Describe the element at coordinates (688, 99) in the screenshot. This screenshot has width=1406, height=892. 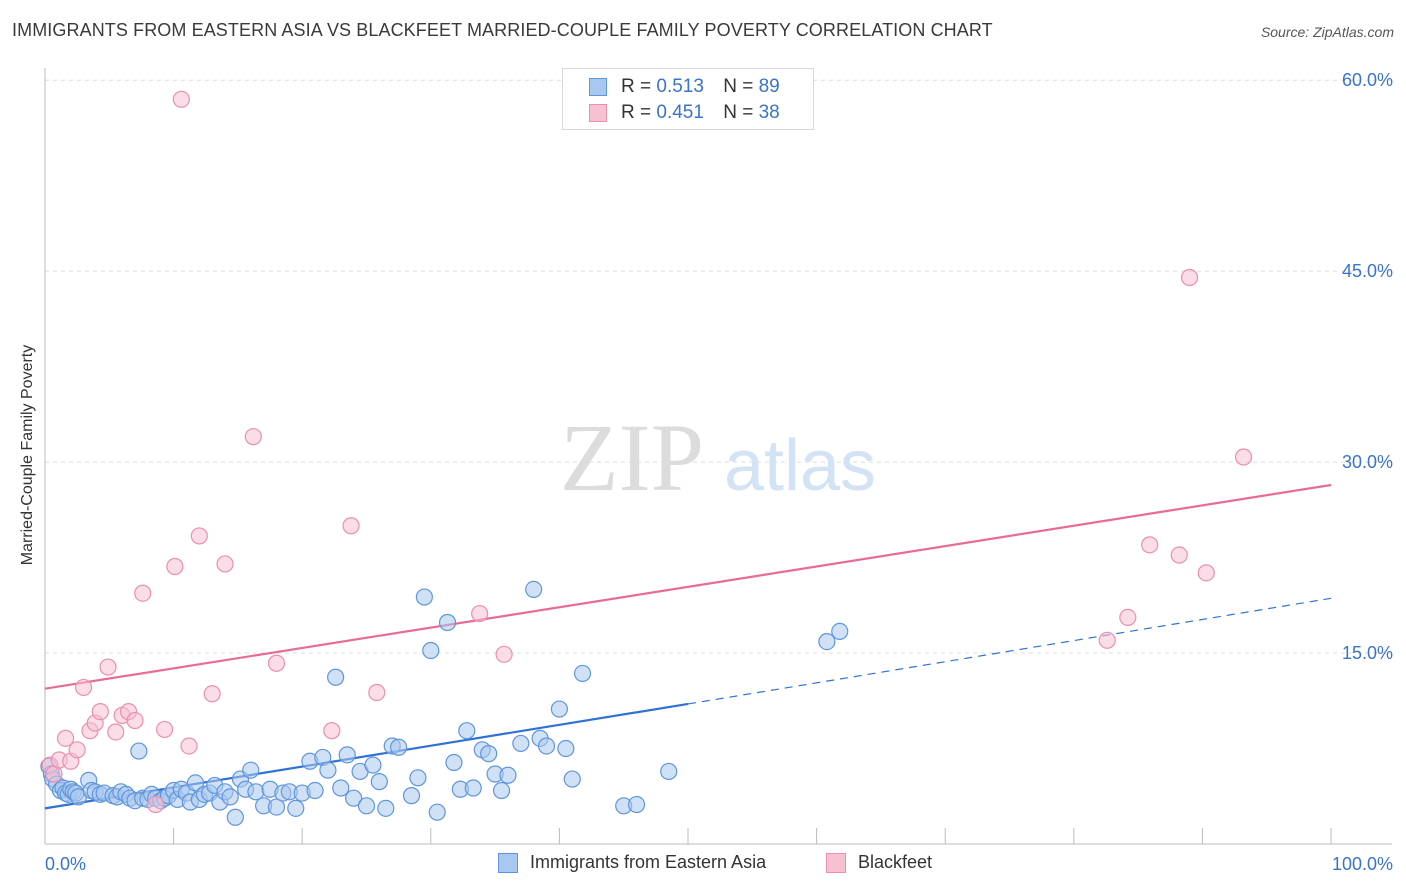
I see `stats-legend: R = 0.513 N = 89 R = 0.451 N = 38` at that location.